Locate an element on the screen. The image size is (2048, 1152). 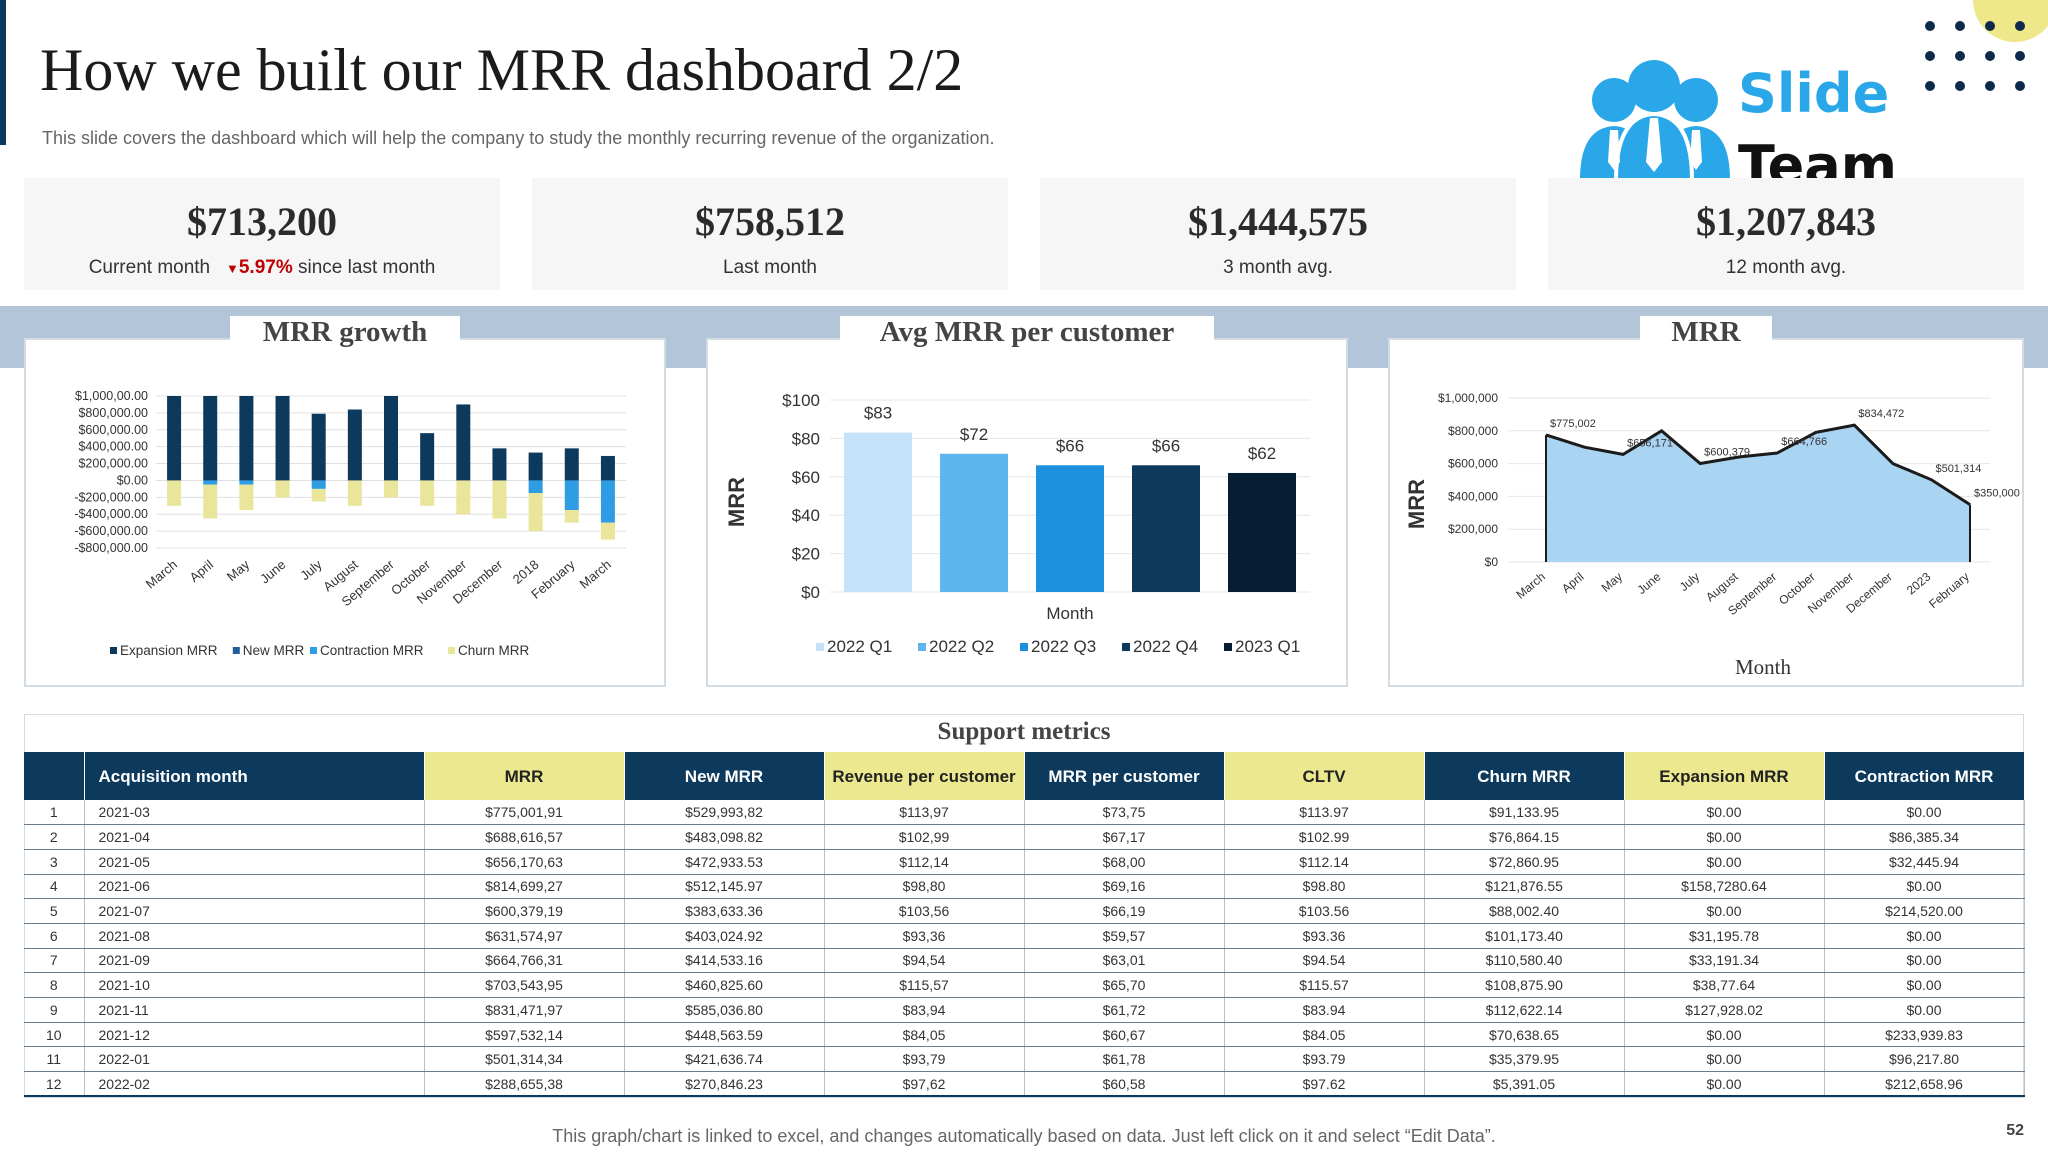
table-cell: 2021-10 is located at coordinates (254, 985).